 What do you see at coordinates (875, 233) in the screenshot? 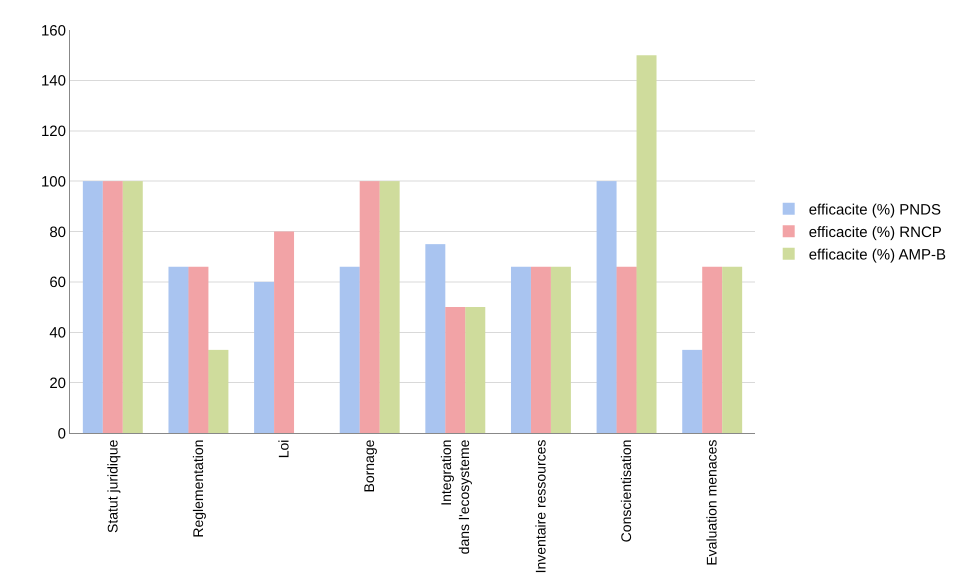
I see `legend-label: efficacite (%) RNCP` at bounding box center [875, 233].